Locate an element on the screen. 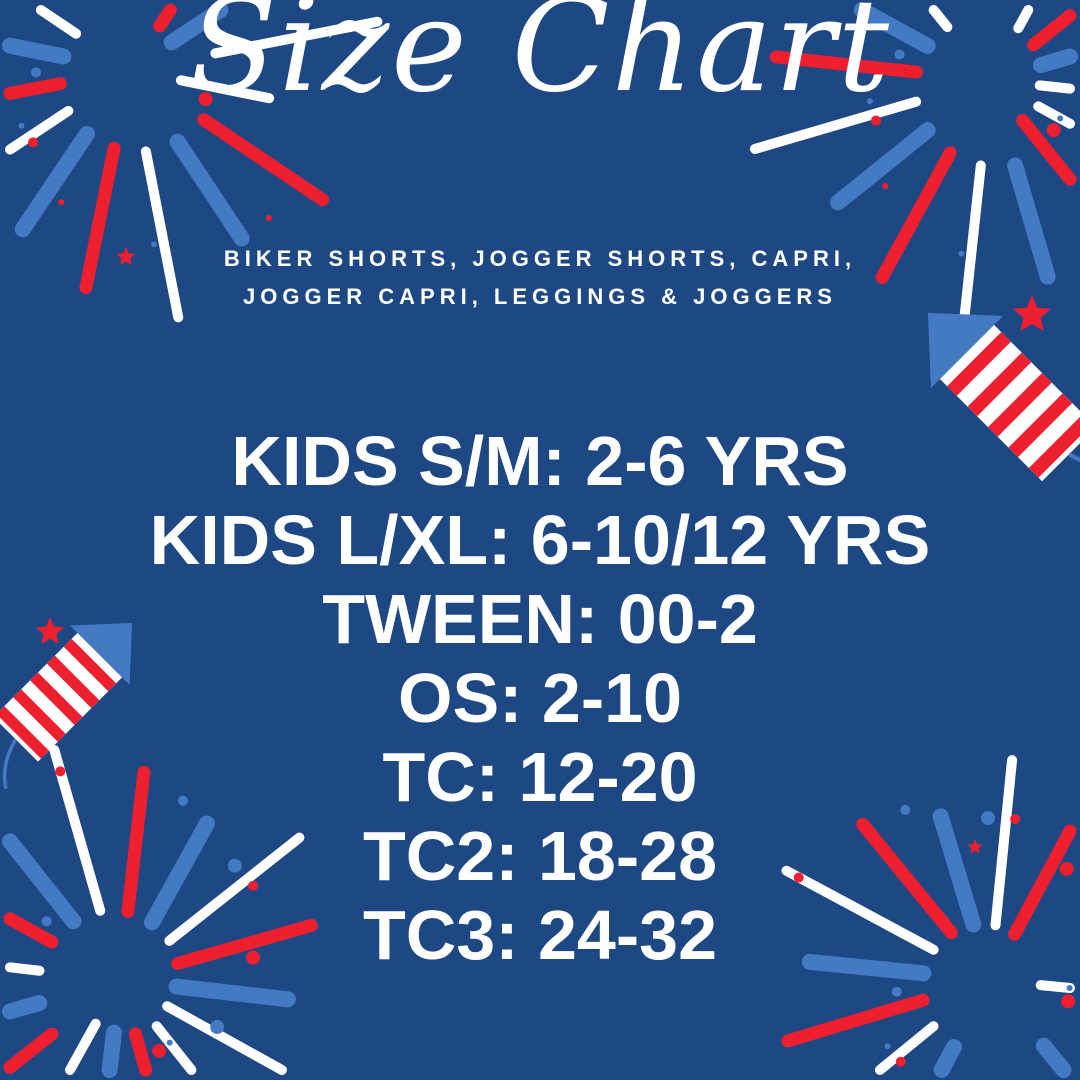 The image size is (1080, 1080). product-list-line: JOGGER CAPRI, LEGGINGS & JOGGERS is located at coordinates (540, 296).